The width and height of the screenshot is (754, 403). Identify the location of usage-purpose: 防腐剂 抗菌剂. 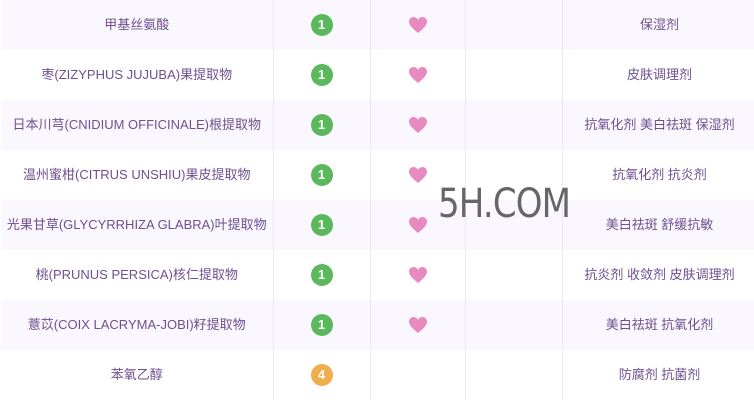
(658, 375).